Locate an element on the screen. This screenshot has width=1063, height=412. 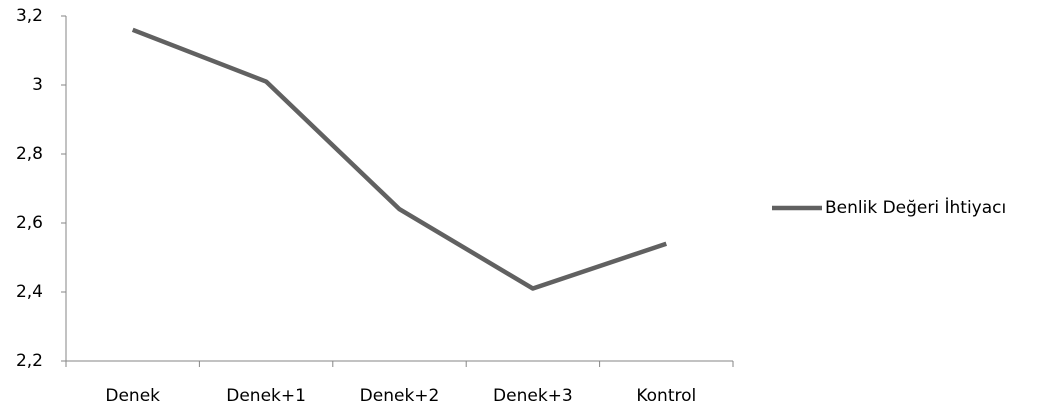
y-tick-label: 3,2 is located at coordinates (29, 16).